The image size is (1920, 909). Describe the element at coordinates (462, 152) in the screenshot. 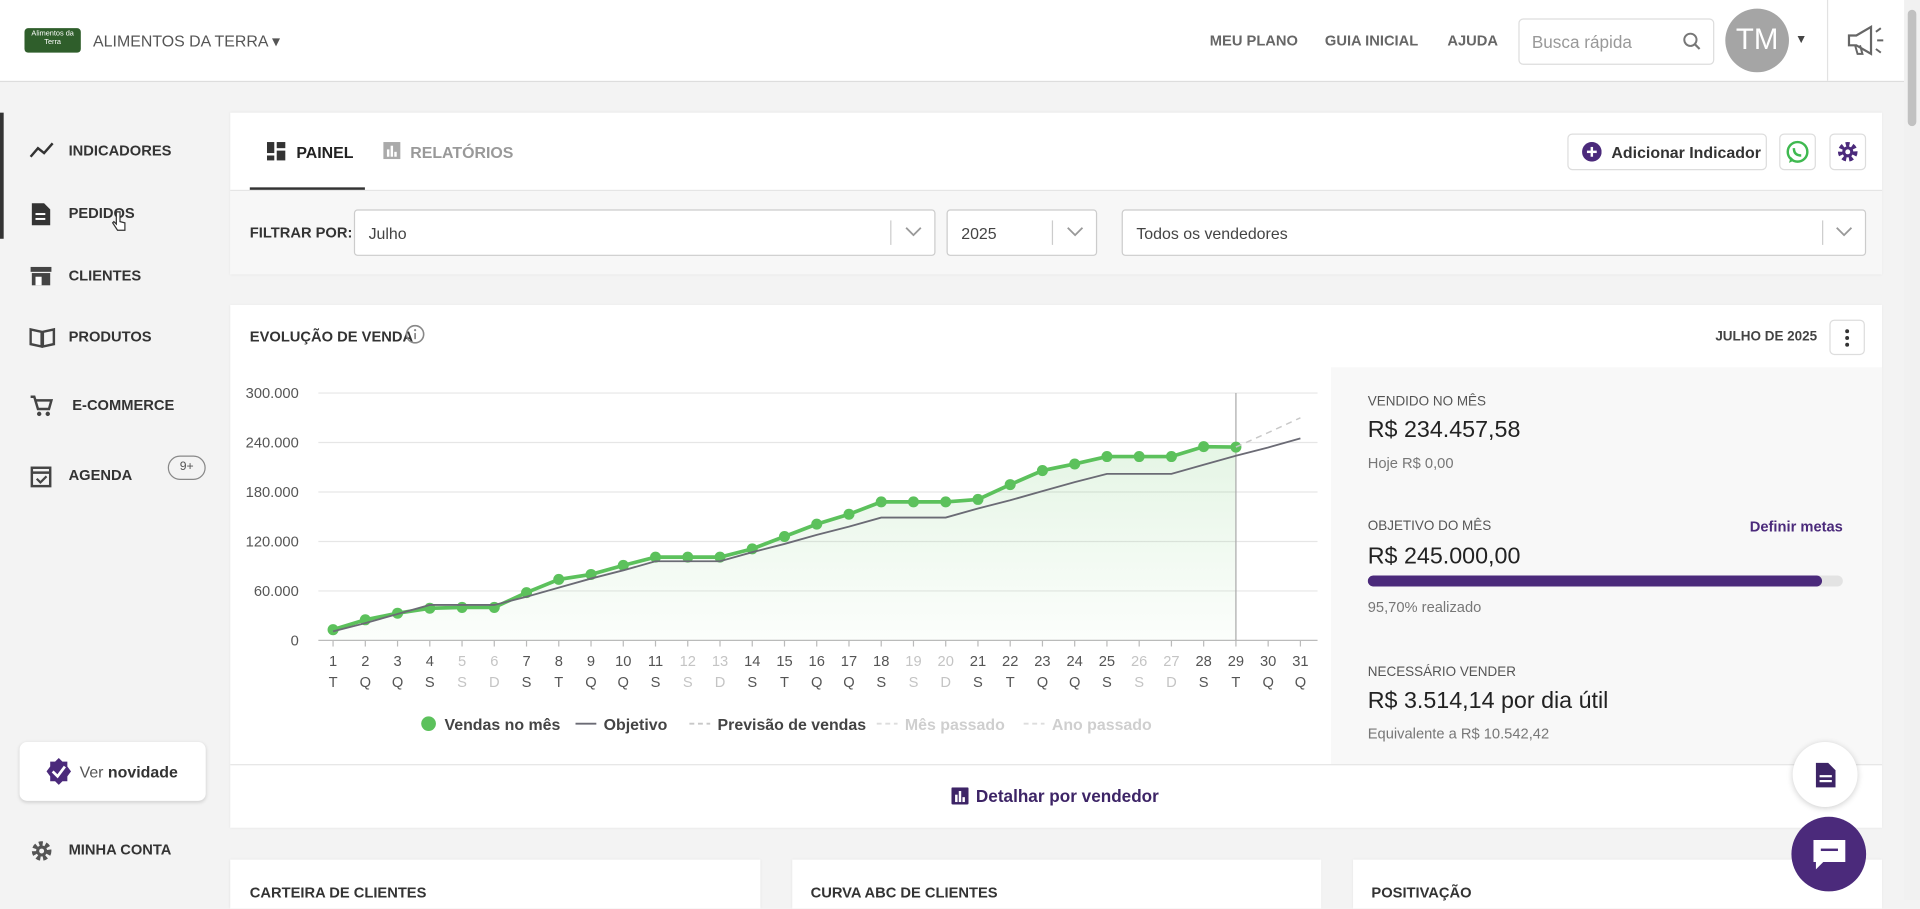

I see `tab: RELATÓRIOS` at that location.